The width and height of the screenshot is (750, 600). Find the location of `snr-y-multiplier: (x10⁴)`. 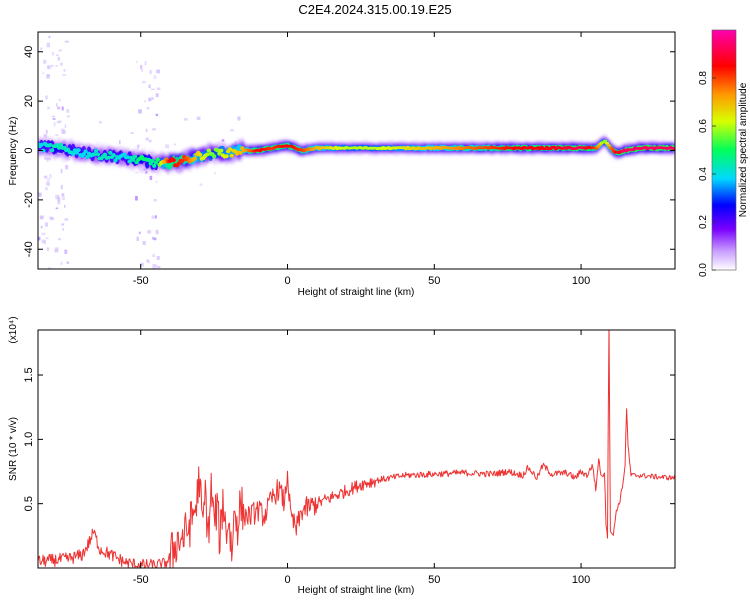

snr-y-multiplier: (x10⁴) is located at coordinates (13, 329).